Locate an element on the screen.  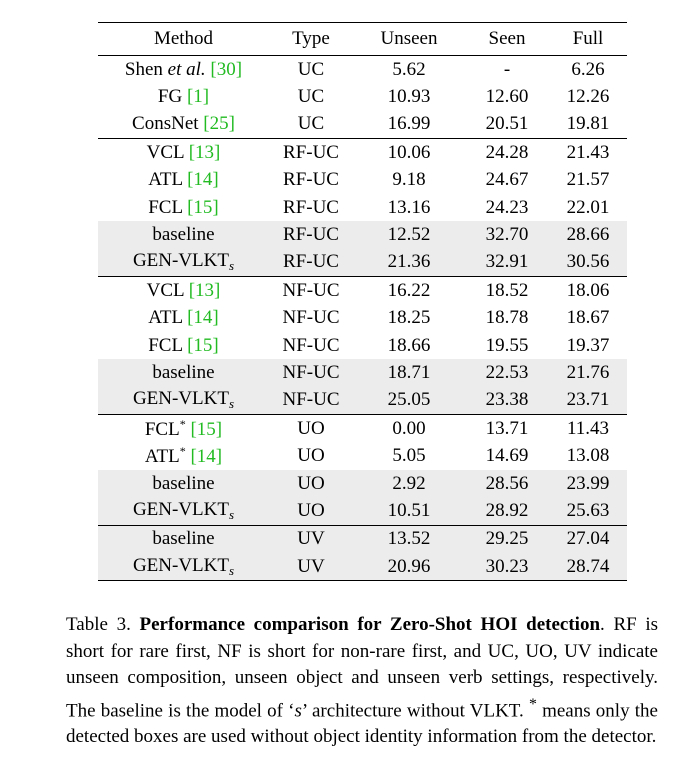
full-cell: 21.57 is located at coordinates (588, 180).